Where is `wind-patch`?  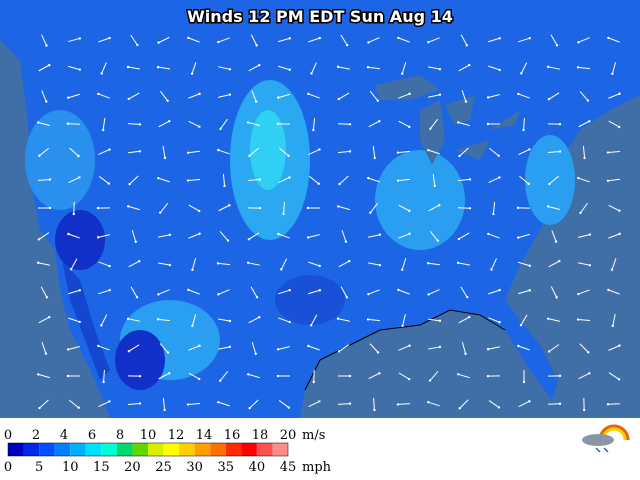
wind-patch is located at coordinates (140, 360).